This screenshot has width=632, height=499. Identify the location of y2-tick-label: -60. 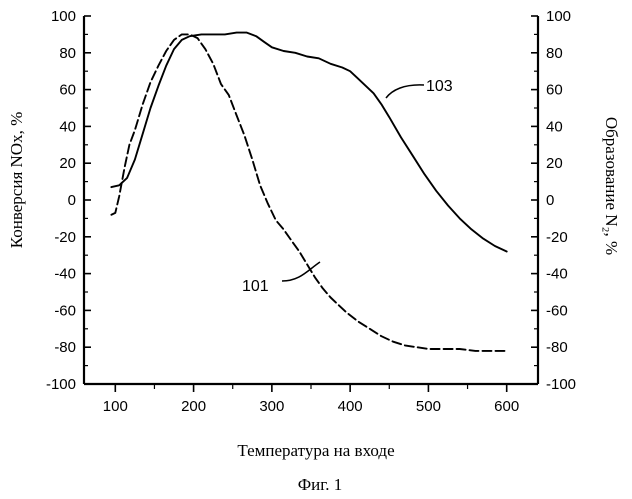
(557, 310).